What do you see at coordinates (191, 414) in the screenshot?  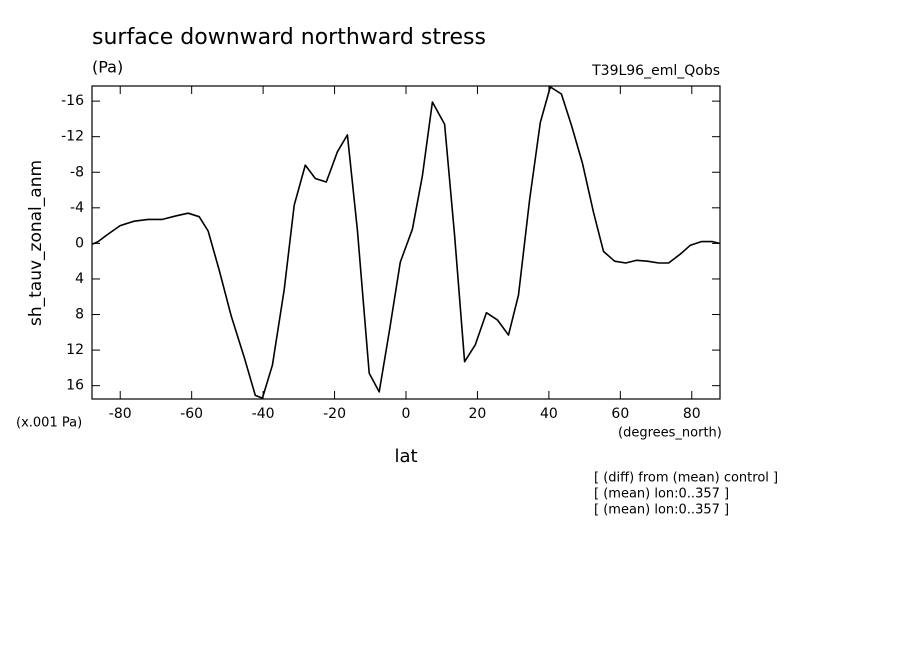 I see `x-tick-label: -60` at bounding box center [191, 414].